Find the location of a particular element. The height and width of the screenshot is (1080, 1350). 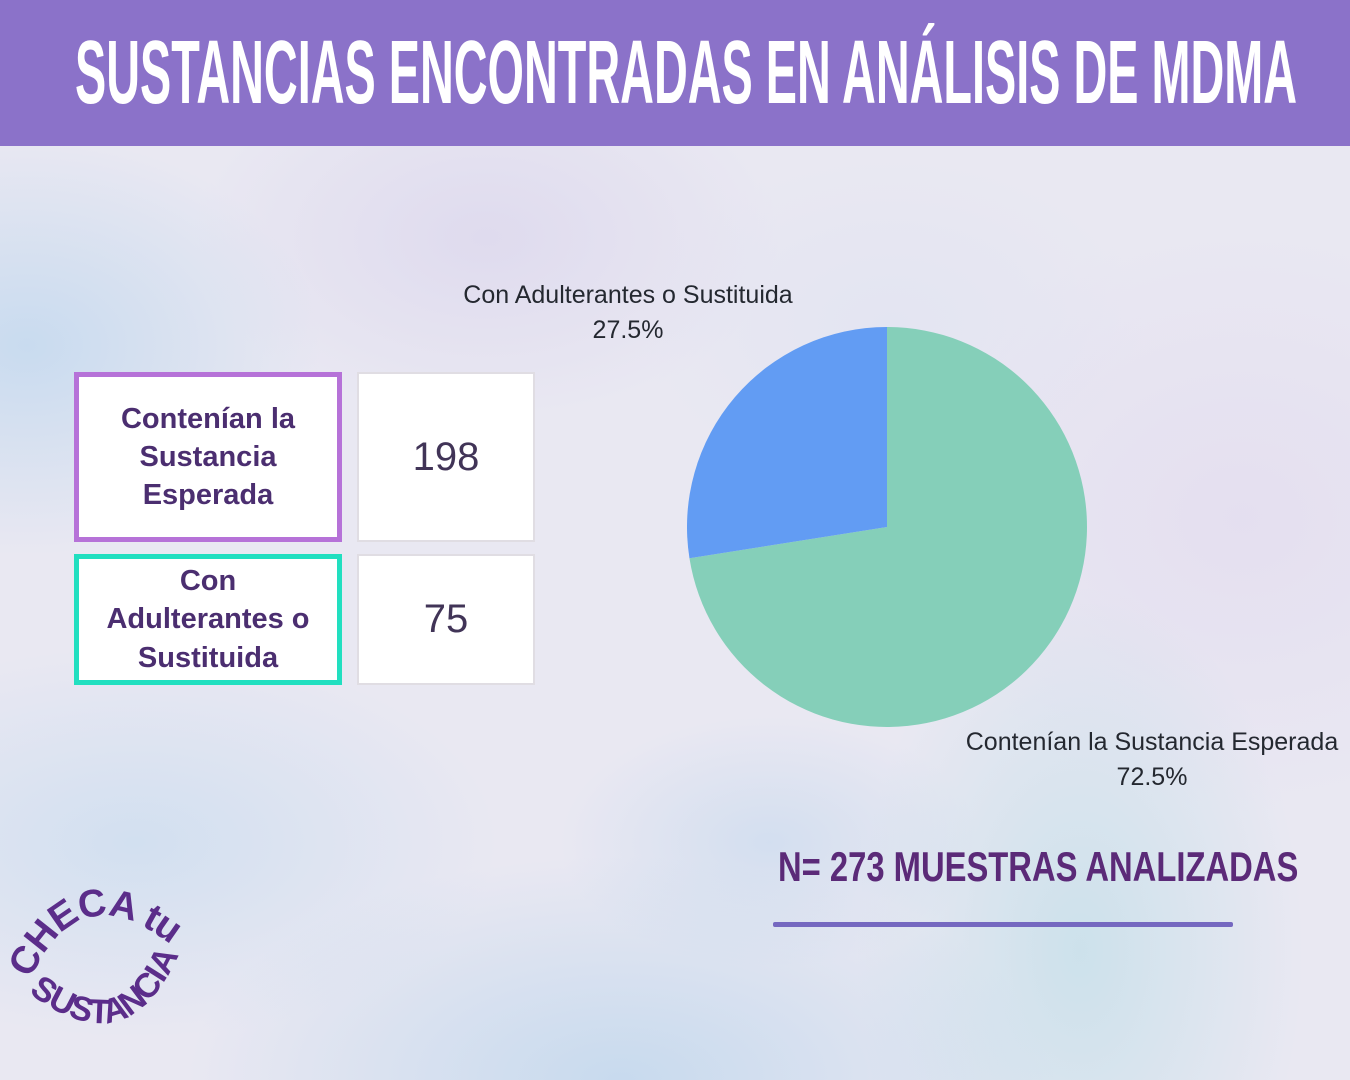

stat-label-text: Con Adulterantes o Sustituida is located at coordinates (208, 619).